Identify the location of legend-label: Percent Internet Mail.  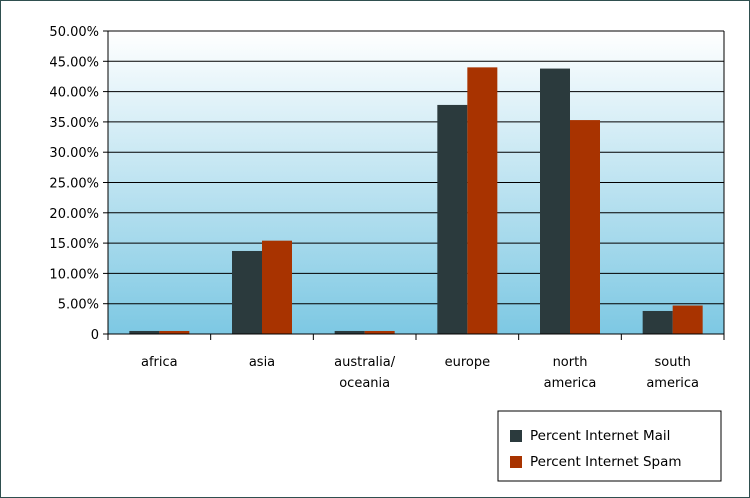
(600, 436).